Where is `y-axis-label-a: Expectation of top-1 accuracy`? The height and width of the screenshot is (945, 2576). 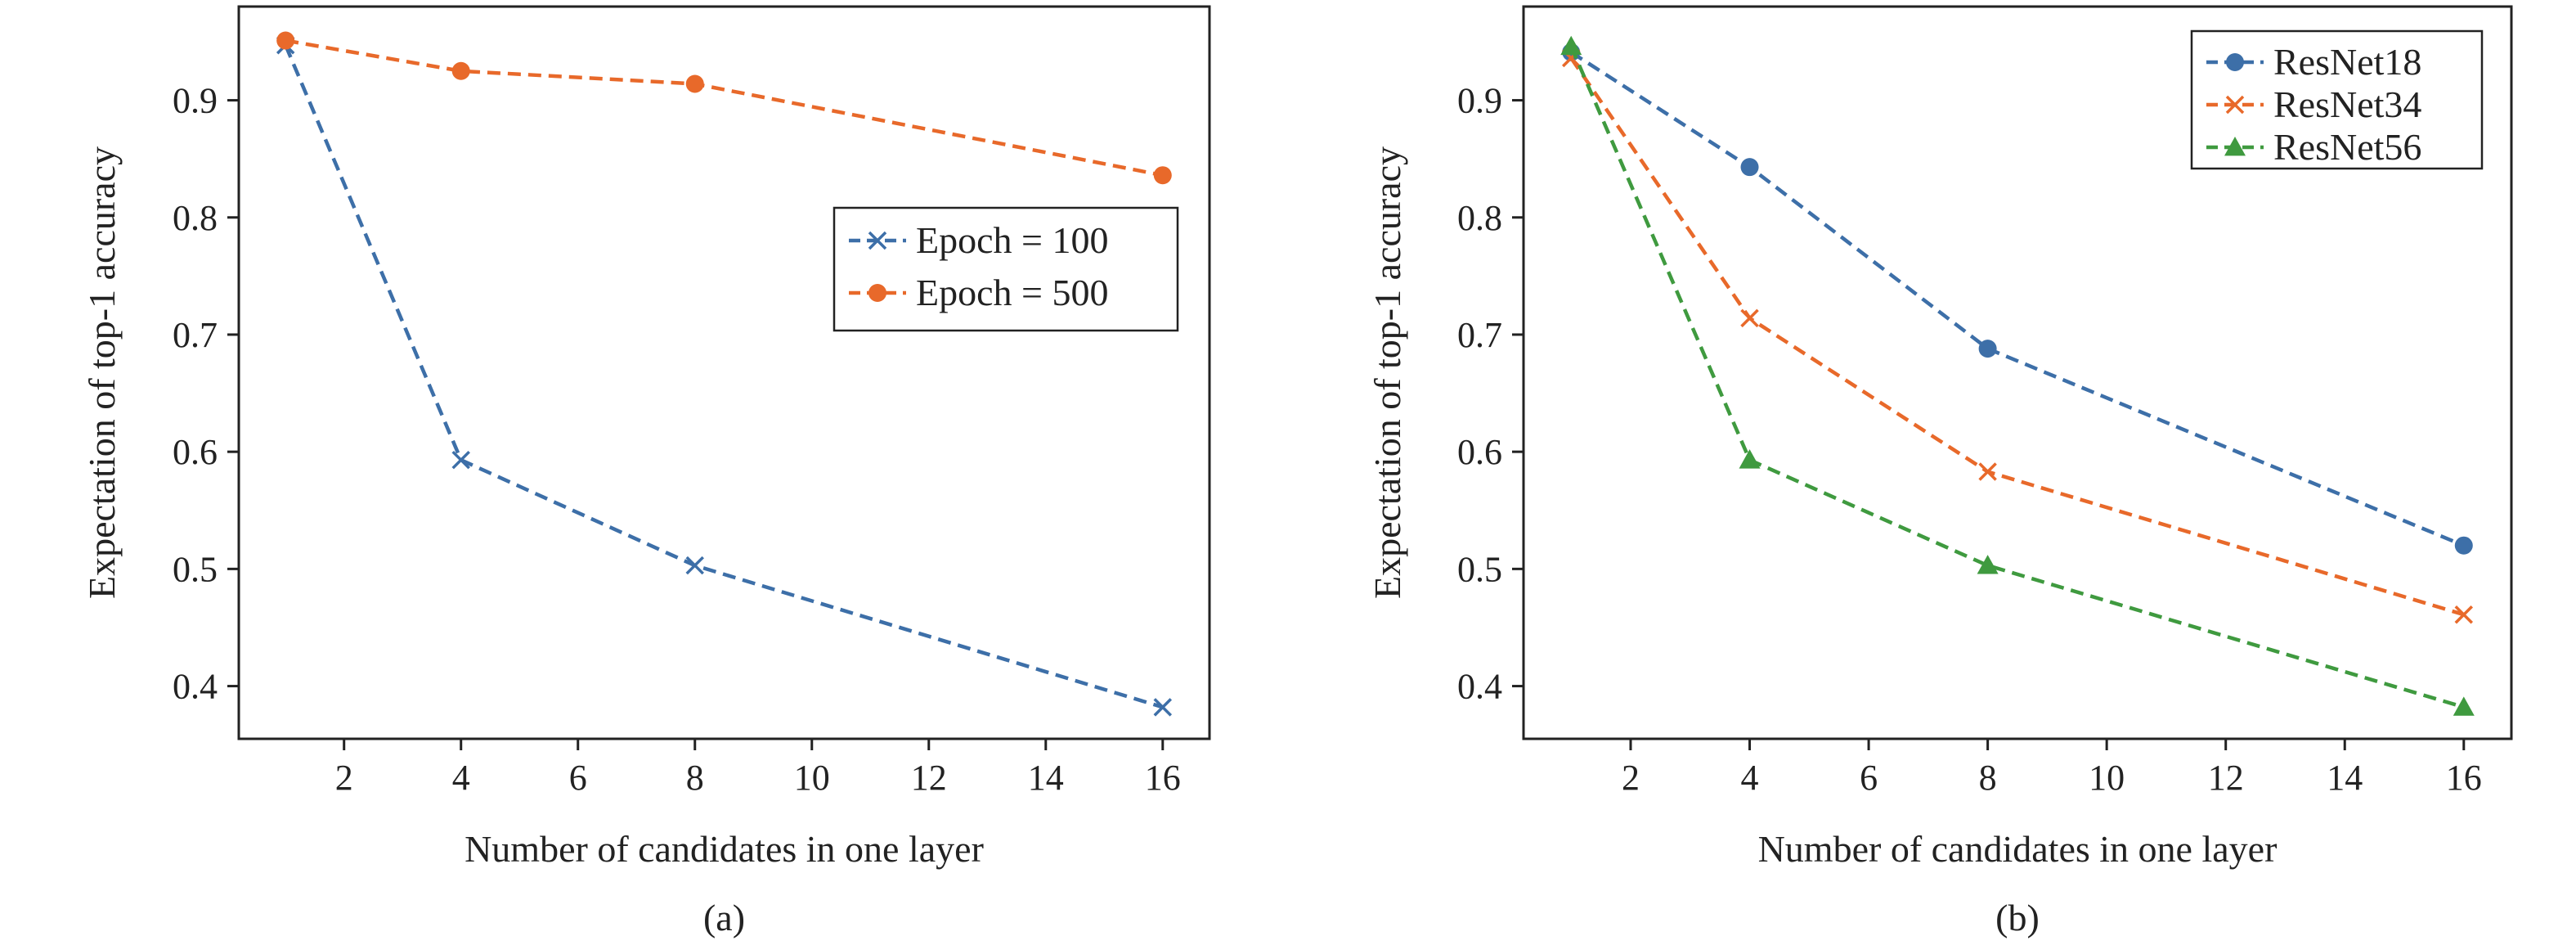 y-axis-label-a: Expectation of top-1 accuracy is located at coordinates (102, 373).